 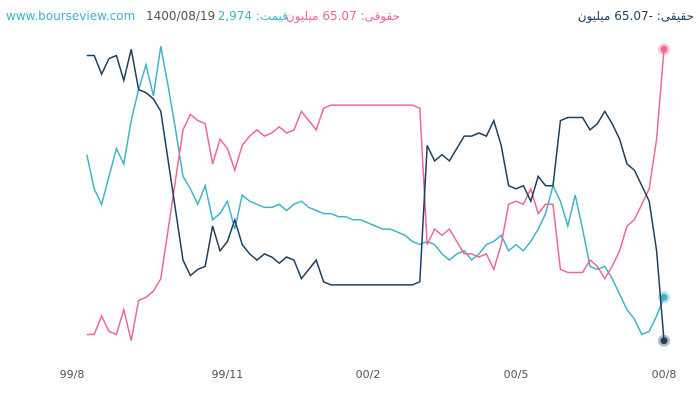 I want to click on x-tick-label: 00/2, so click(x=368, y=374).